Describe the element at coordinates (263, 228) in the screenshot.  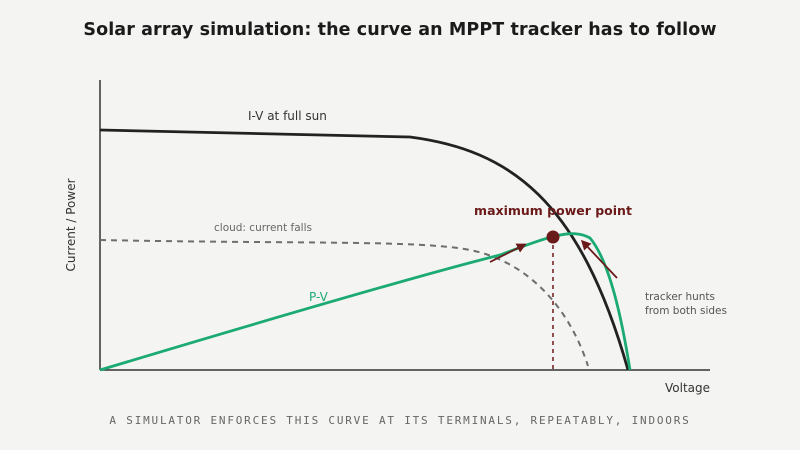
I see `iv-cloud-label: cloud: current falls` at that location.